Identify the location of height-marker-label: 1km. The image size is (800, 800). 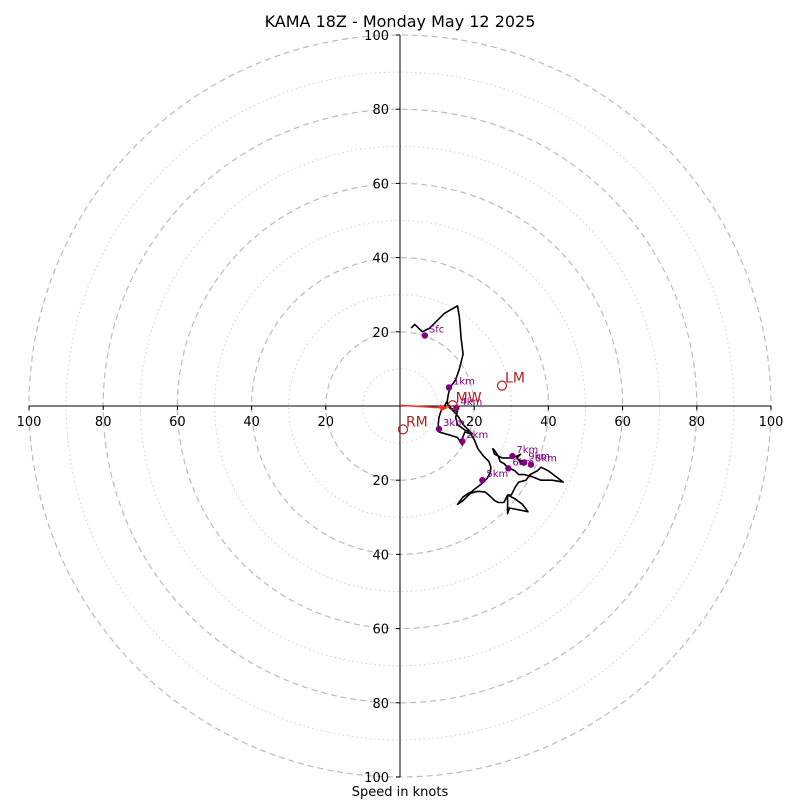
(464, 381).